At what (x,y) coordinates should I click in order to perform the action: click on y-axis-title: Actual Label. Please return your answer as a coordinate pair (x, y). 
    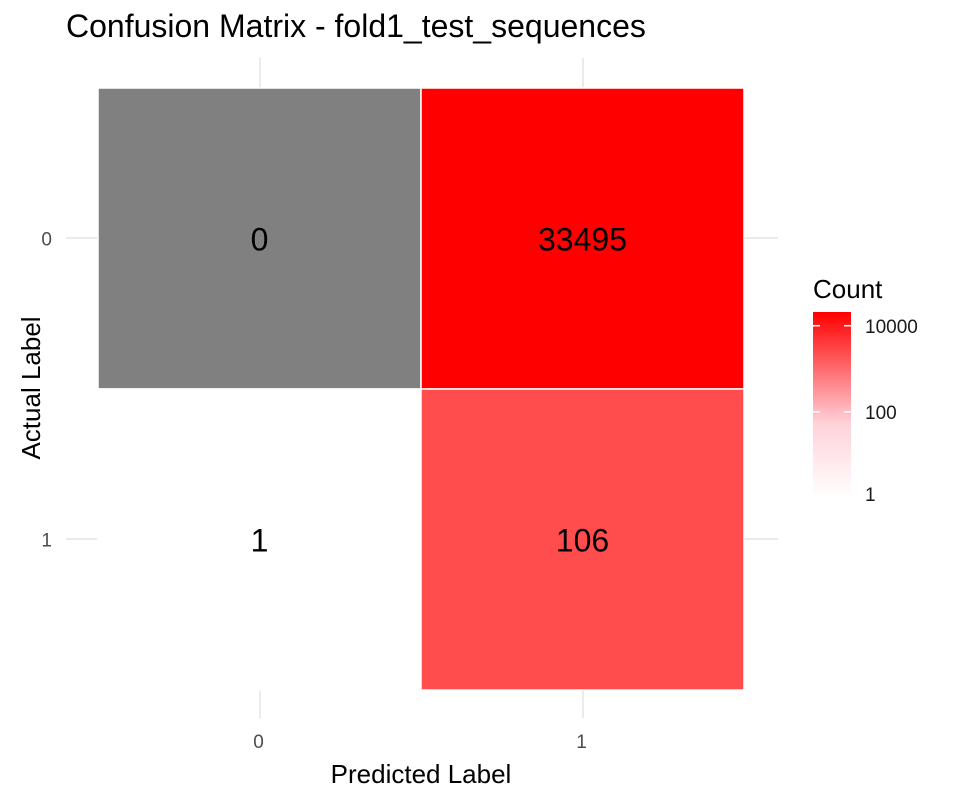
    Looking at the image, I should click on (31, 387).